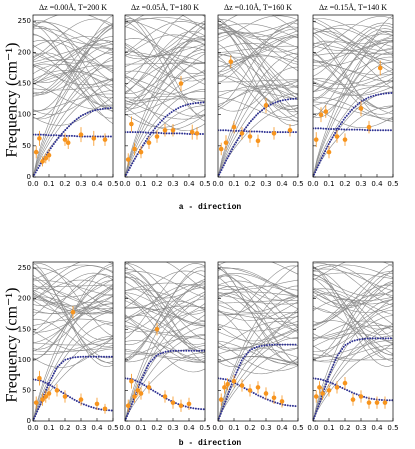 The width and height of the screenshot is (415, 449). I want to click on y-tick-label: 150, so click(24, 329).